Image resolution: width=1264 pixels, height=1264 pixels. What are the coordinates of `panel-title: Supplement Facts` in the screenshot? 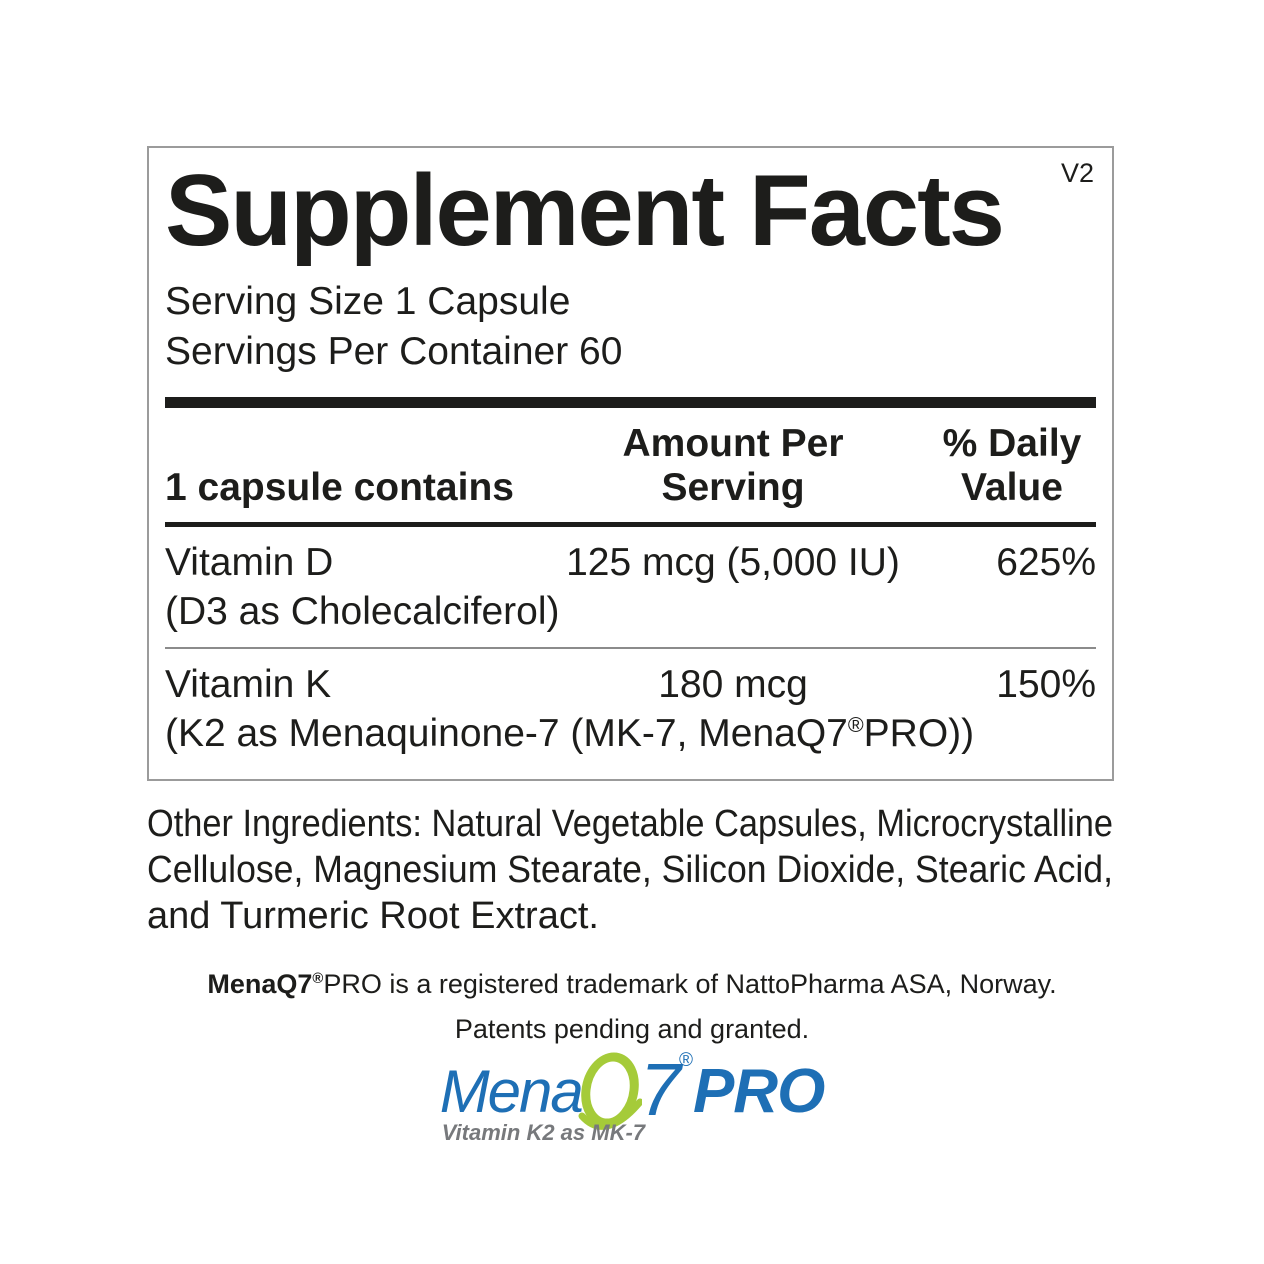 It's located at (585, 211).